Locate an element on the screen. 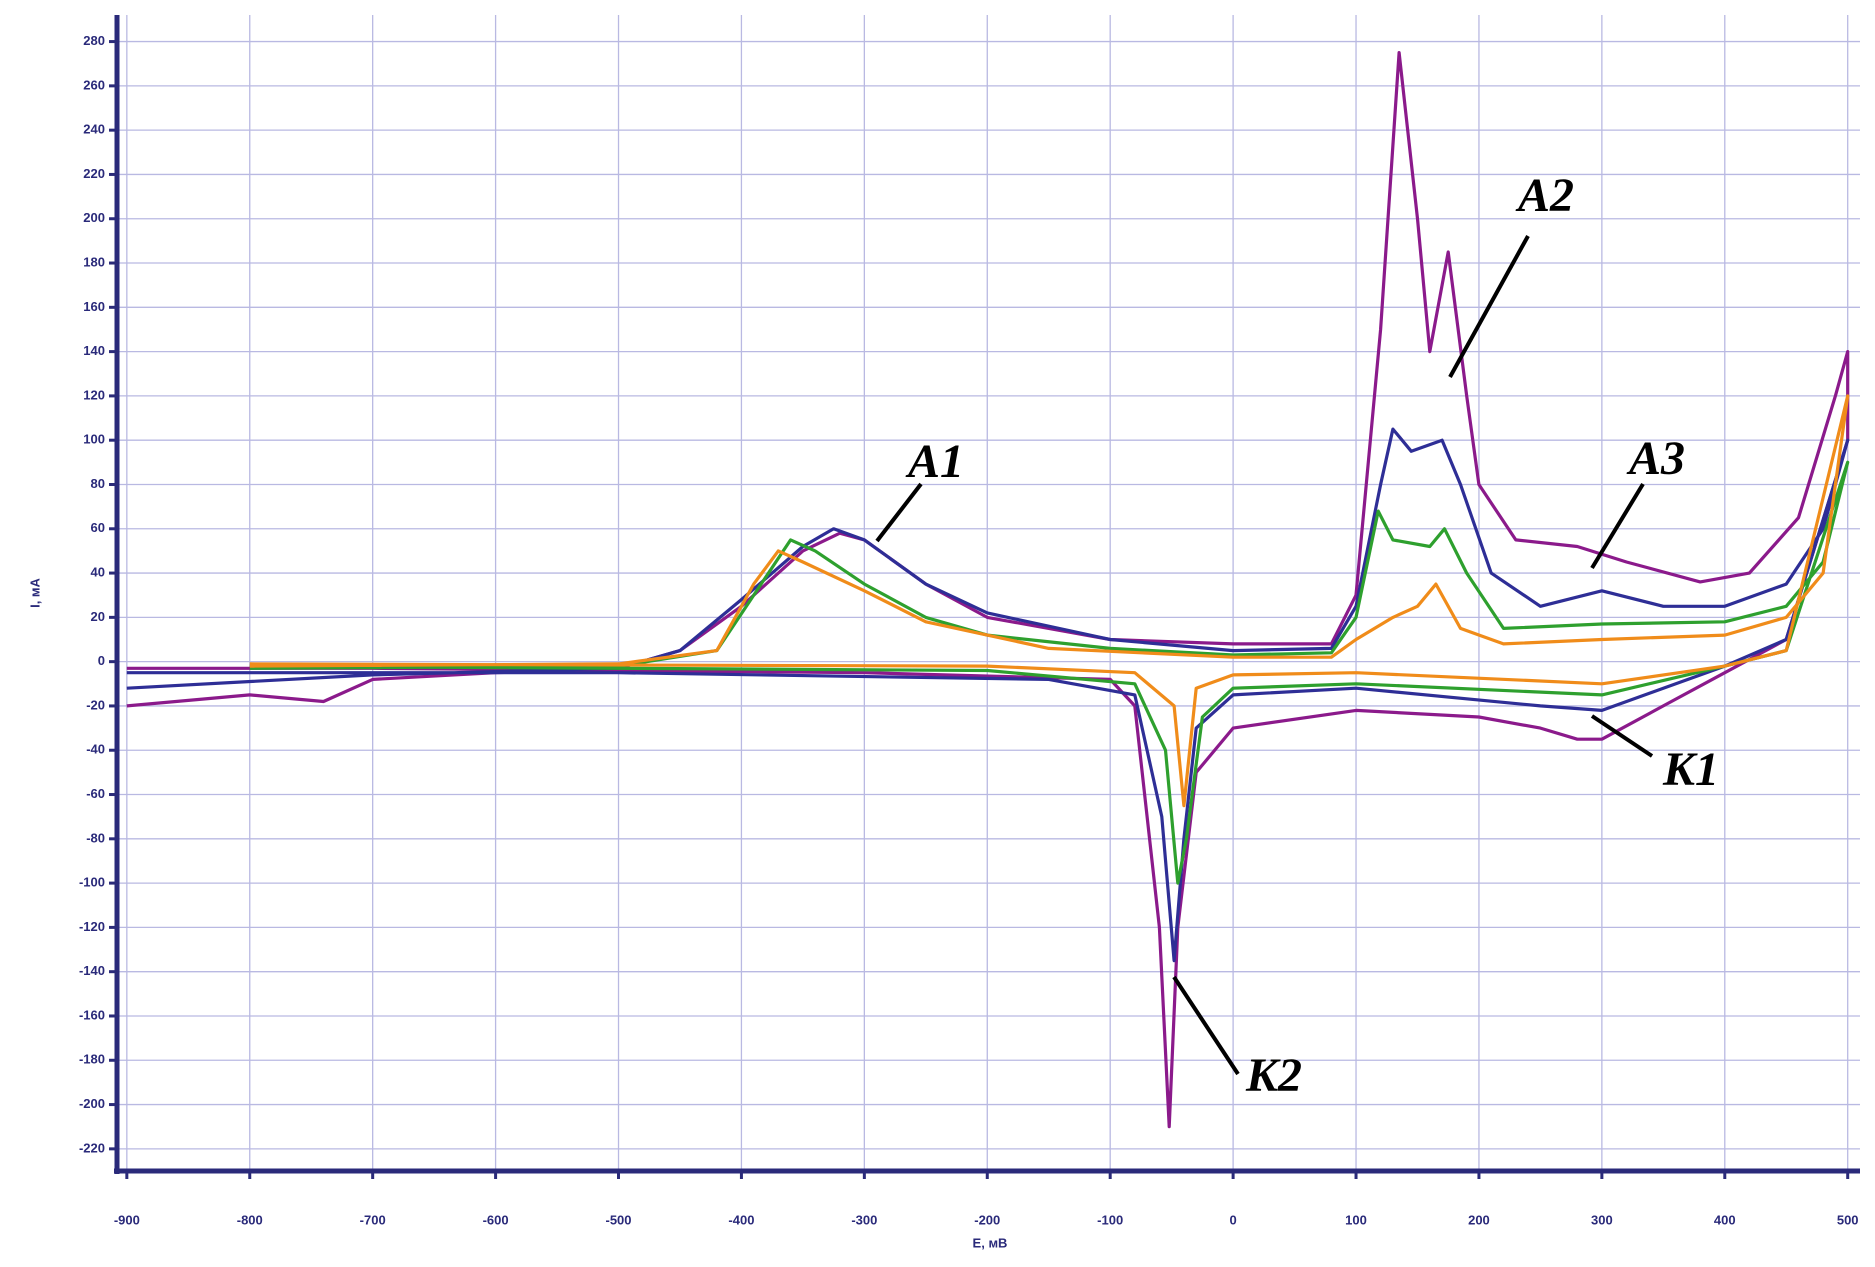  annotation: A1 is located at coordinates (934, 461).